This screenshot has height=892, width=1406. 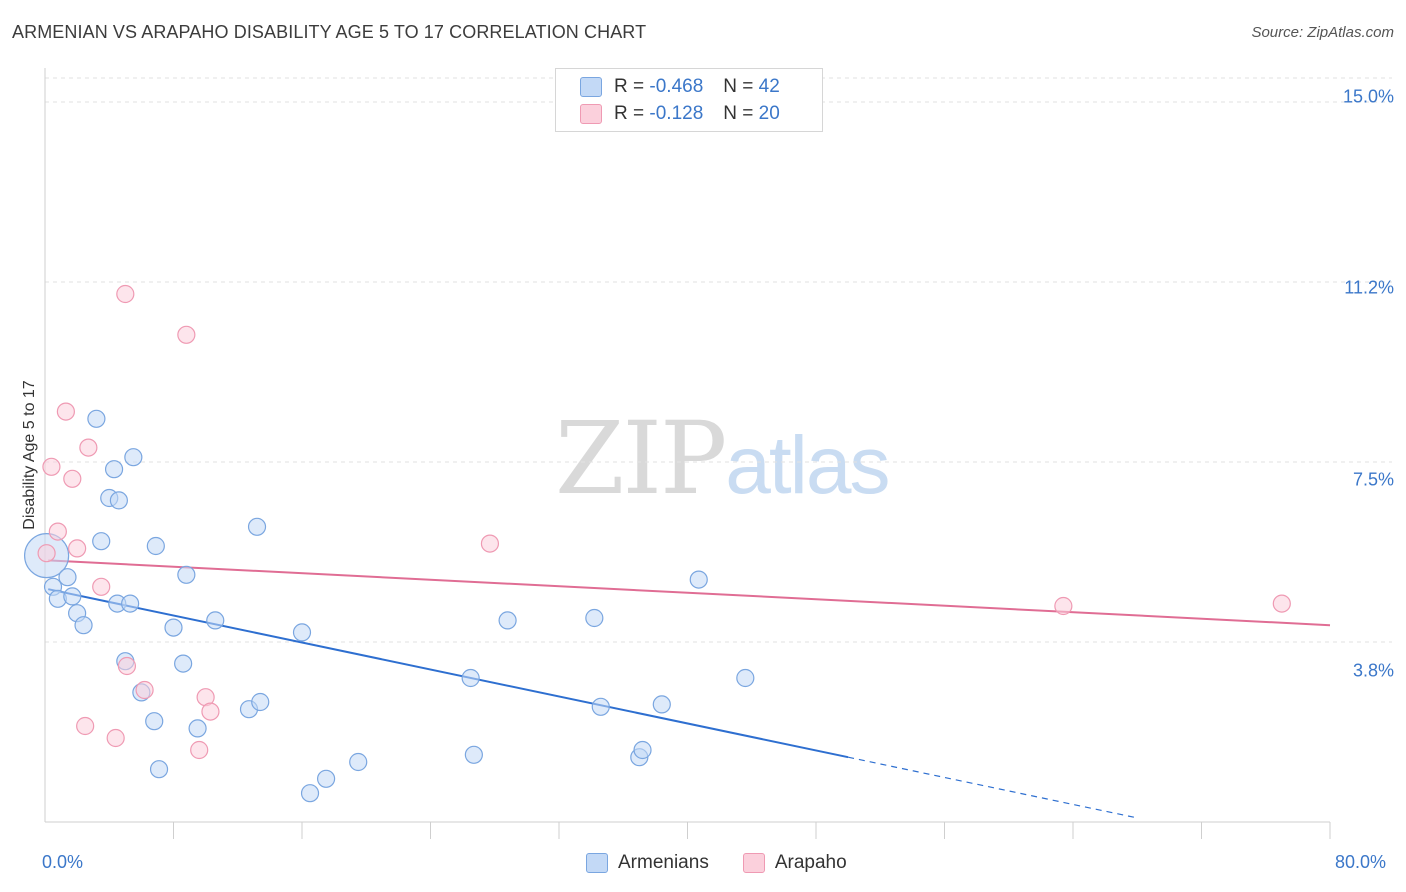 What do you see at coordinates (810, 862) in the screenshot?
I see `legend-label: Arapaho` at bounding box center [810, 862].